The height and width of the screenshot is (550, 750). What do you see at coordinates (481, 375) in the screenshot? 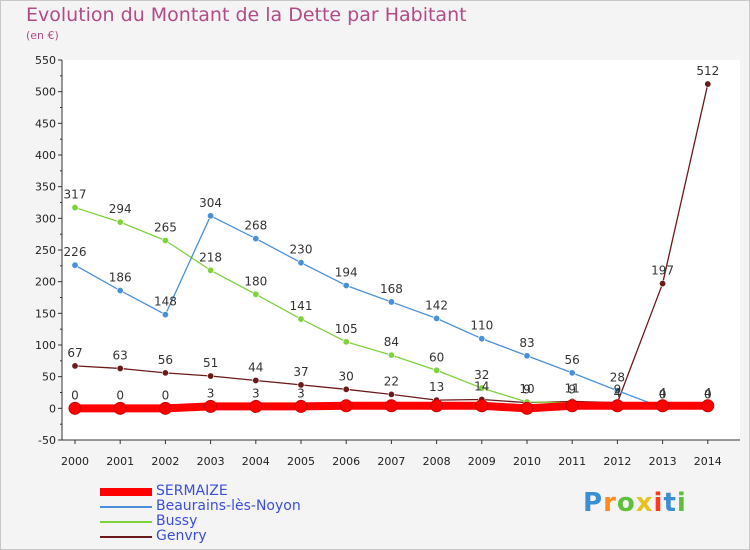
I see `data-label-2: 32` at bounding box center [481, 375].